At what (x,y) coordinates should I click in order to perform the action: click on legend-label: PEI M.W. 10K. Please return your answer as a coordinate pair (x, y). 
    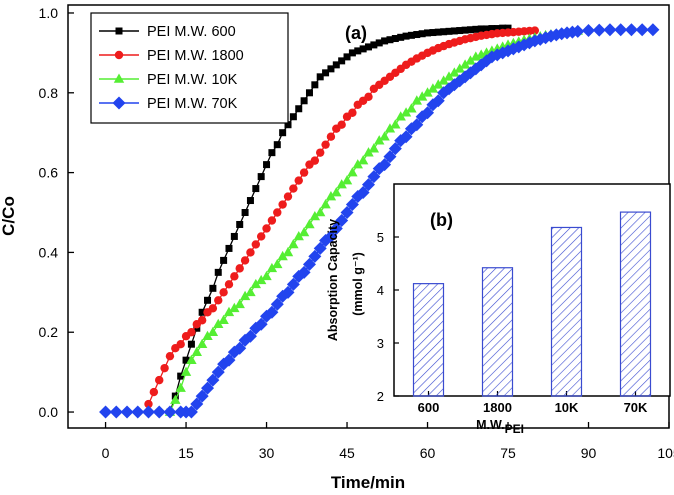
    Looking at the image, I should click on (192, 80).